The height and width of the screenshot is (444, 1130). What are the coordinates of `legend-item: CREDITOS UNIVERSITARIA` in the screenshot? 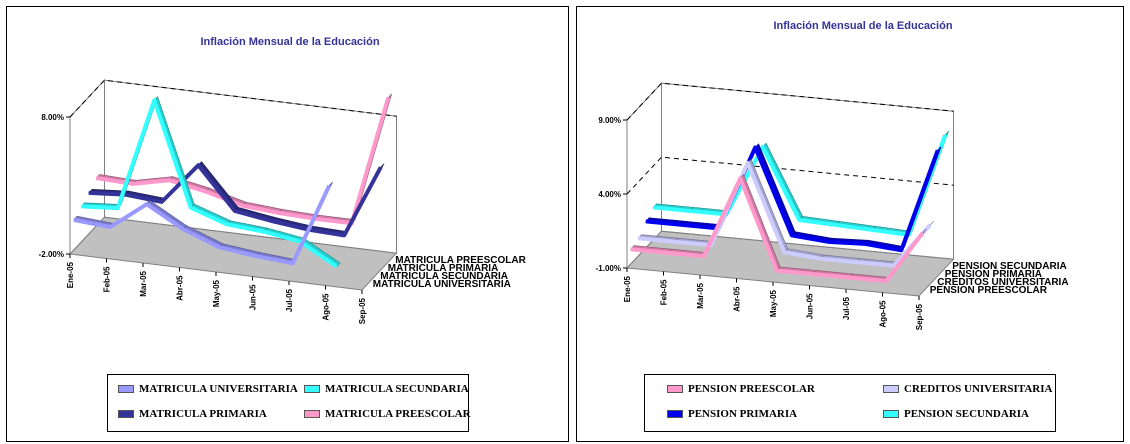 It's located at (967, 389).